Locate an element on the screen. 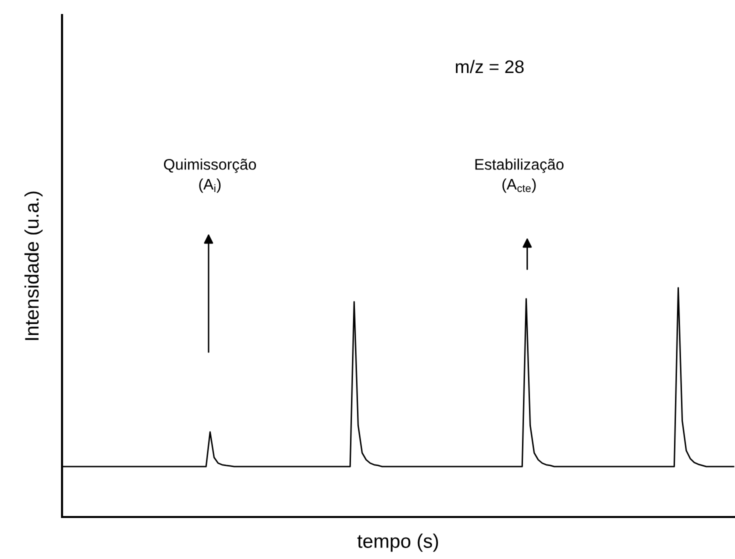 This screenshot has width=735, height=559. text: Quimissorção (A$_{i}$) is located at coordinates (210, 175).